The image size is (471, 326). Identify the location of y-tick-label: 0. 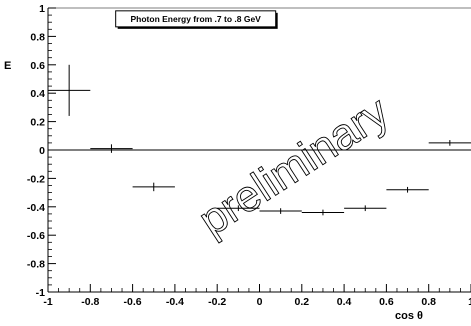
(42, 151).